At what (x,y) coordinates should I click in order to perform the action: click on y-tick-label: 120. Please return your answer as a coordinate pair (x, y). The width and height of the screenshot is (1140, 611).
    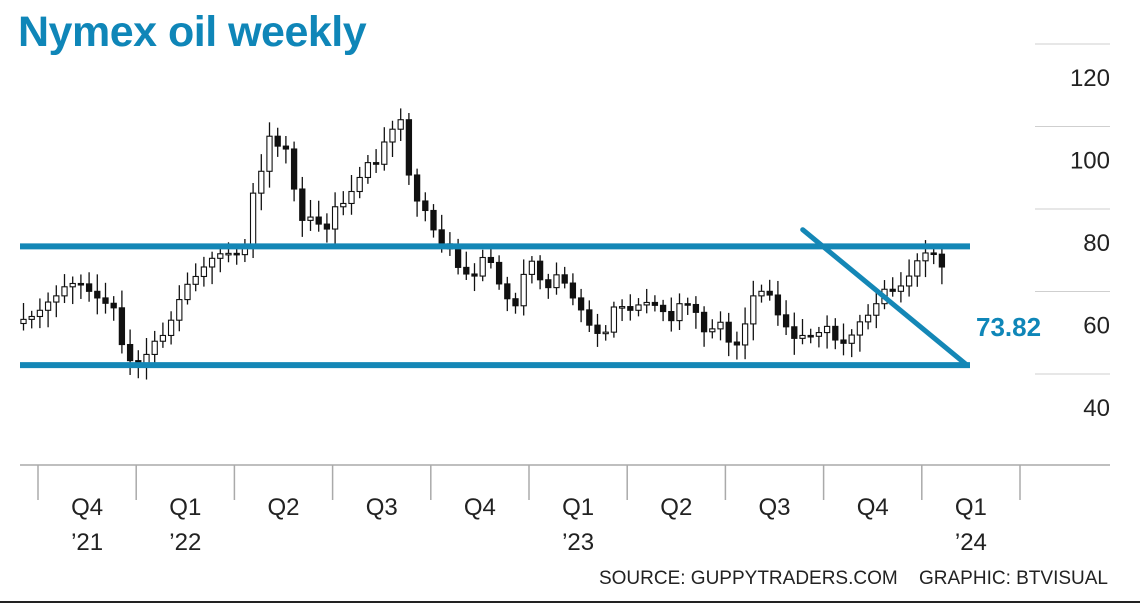
    Looking at the image, I should click on (1090, 78).